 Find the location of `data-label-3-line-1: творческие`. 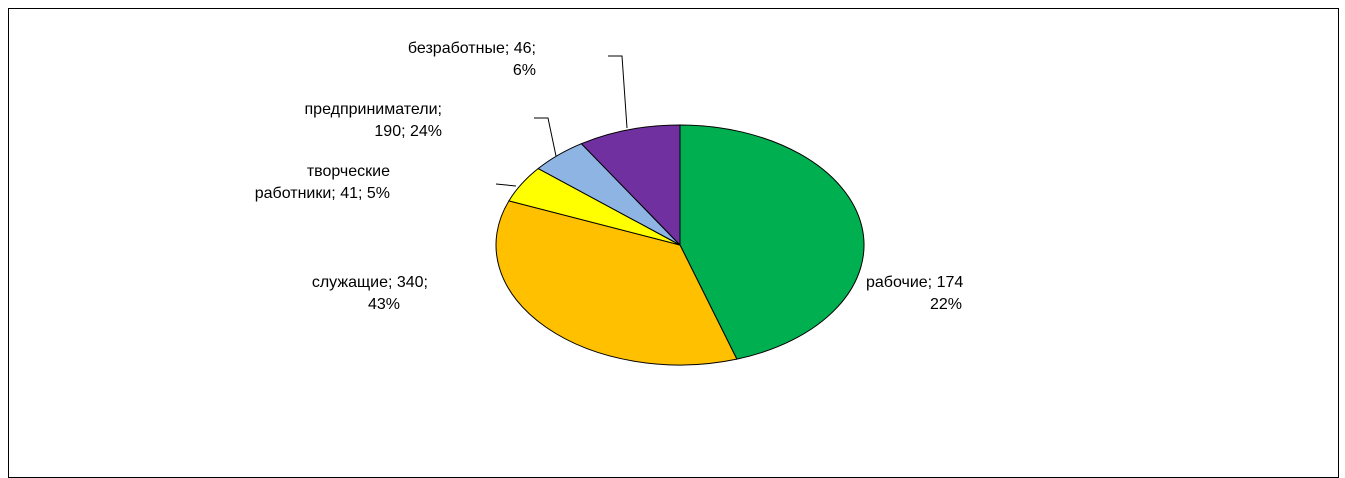

data-label-3-line-1: творческие is located at coordinates (348, 171).